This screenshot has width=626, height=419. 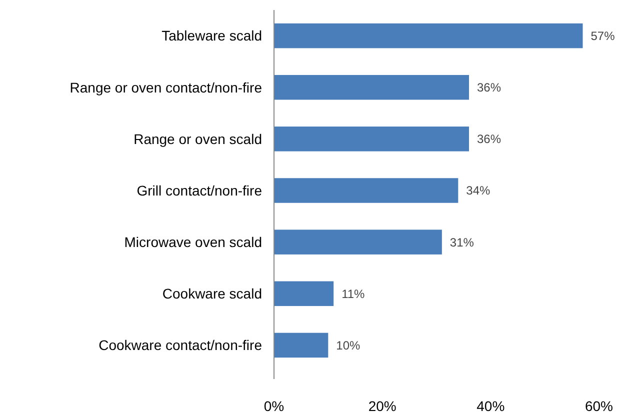 What do you see at coordinates (274, 406) in the screenshot?
I see `x-tick-label: 0%` at bounding box center [274, 406].